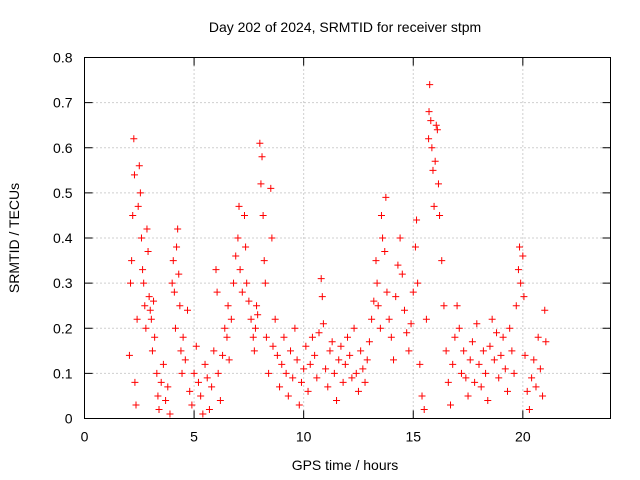  Describe the element at coordinates (304, 437) in the screenshot. I see `x-tick-label: 10` at that location.